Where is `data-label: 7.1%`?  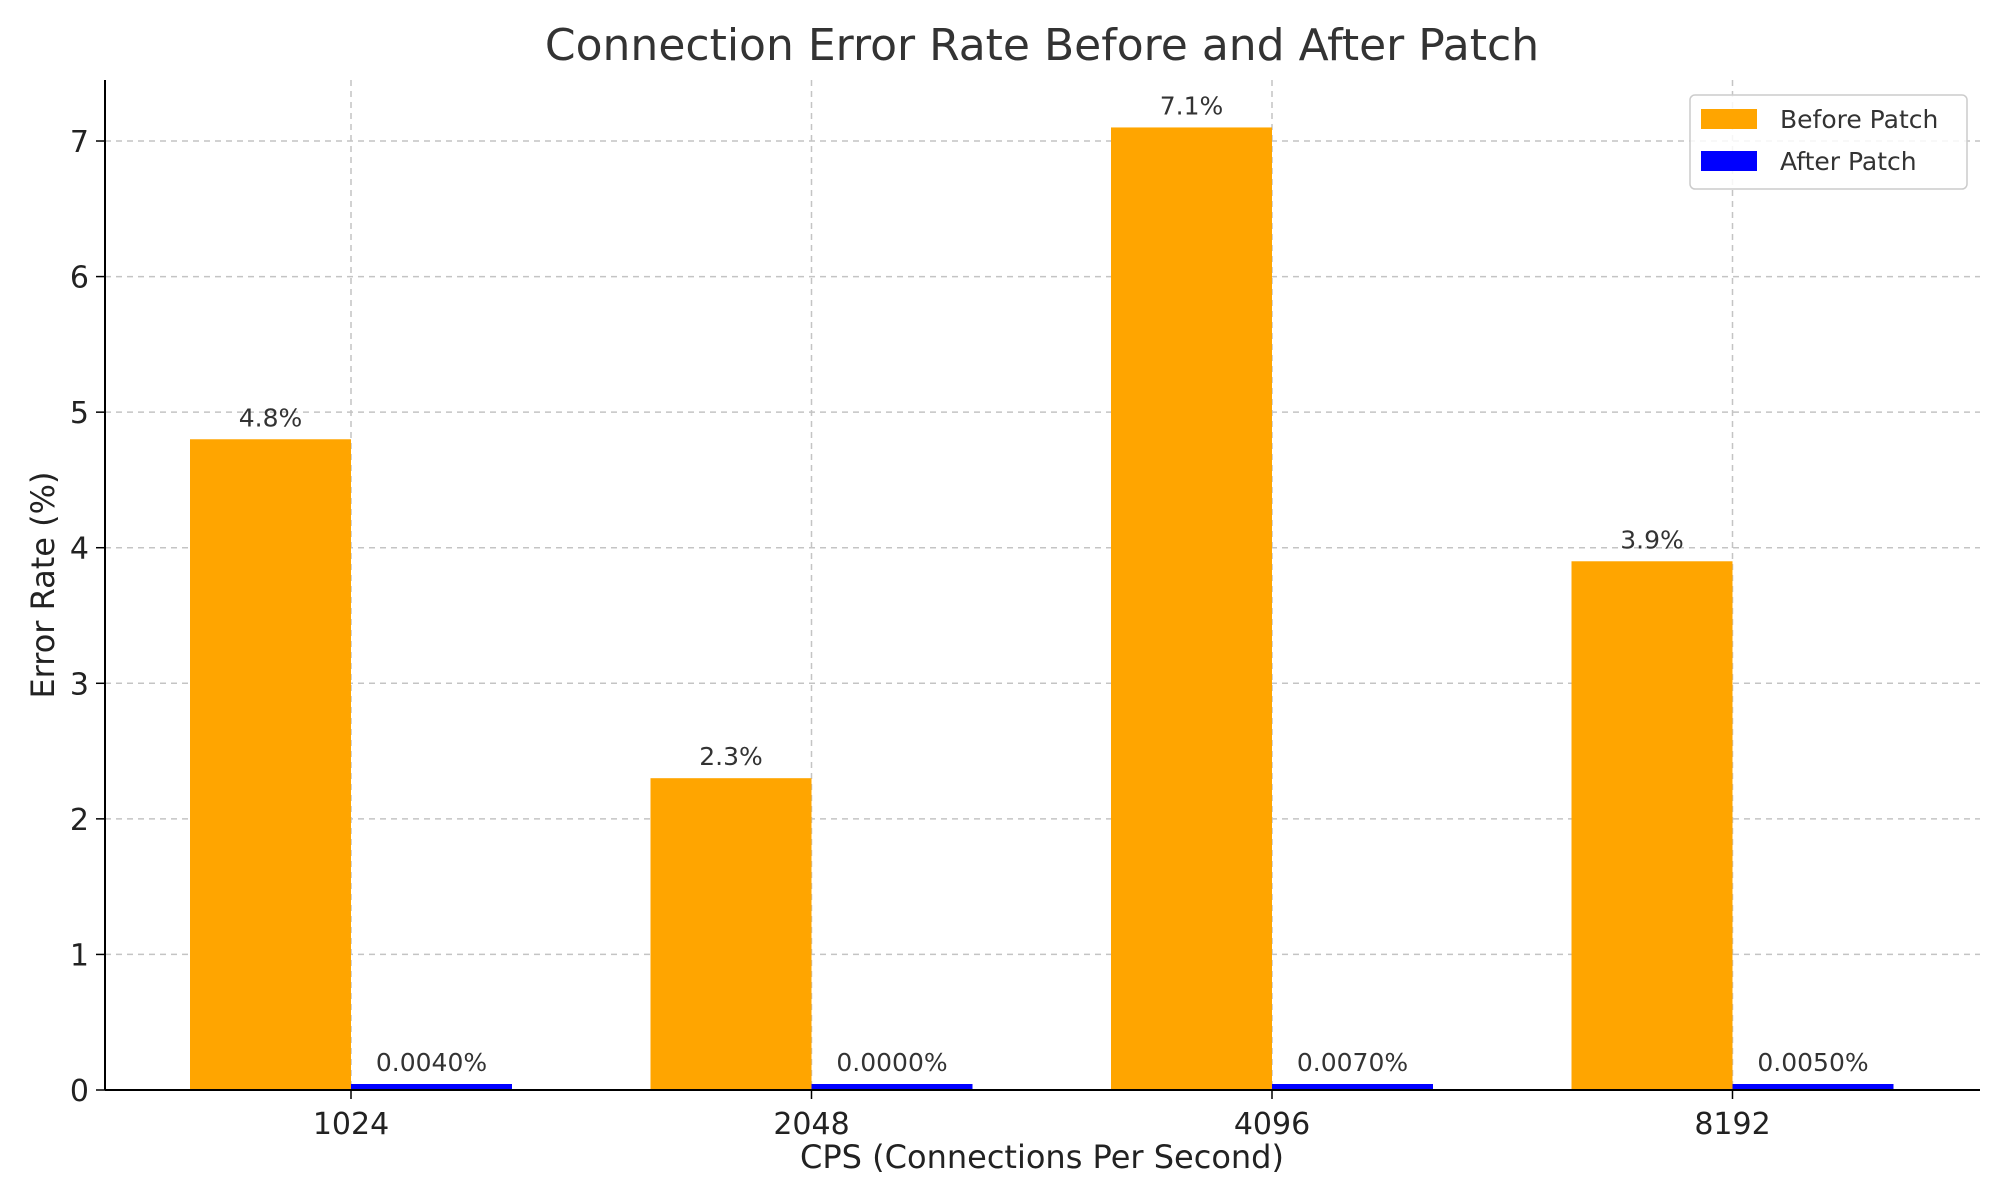 data-label: 7.1% is located at coordinates (1192, 105).